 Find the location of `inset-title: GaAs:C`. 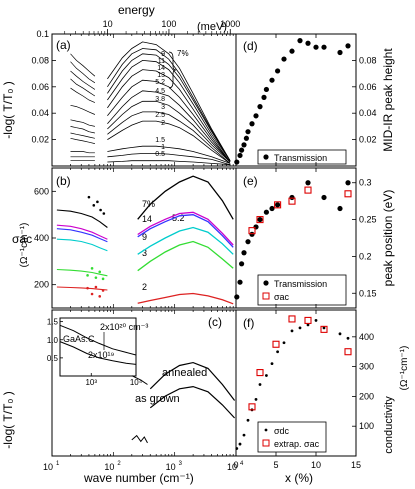

inset-title: GaAs:C is located at coordinates (79, 339).